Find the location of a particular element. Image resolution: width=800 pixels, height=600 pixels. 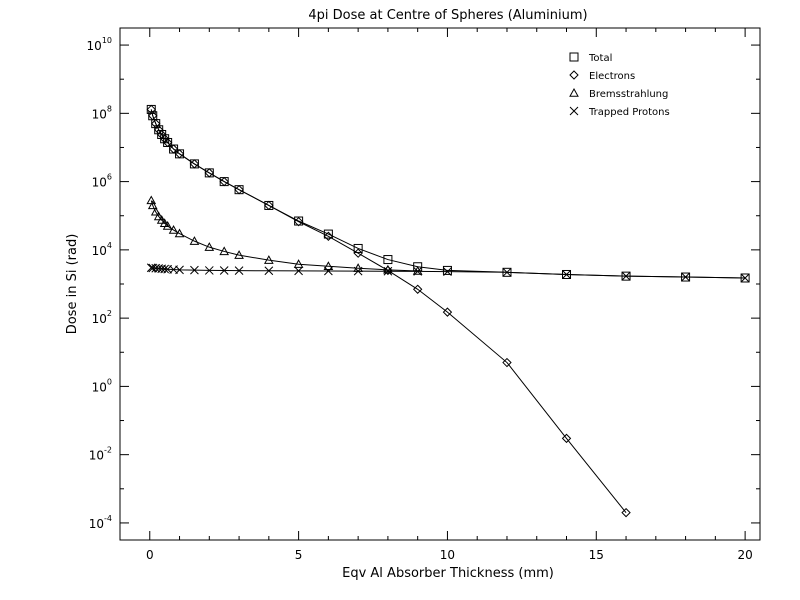

y-axis-label: Dose in Si (rad) is located at coordinates (72, 284).